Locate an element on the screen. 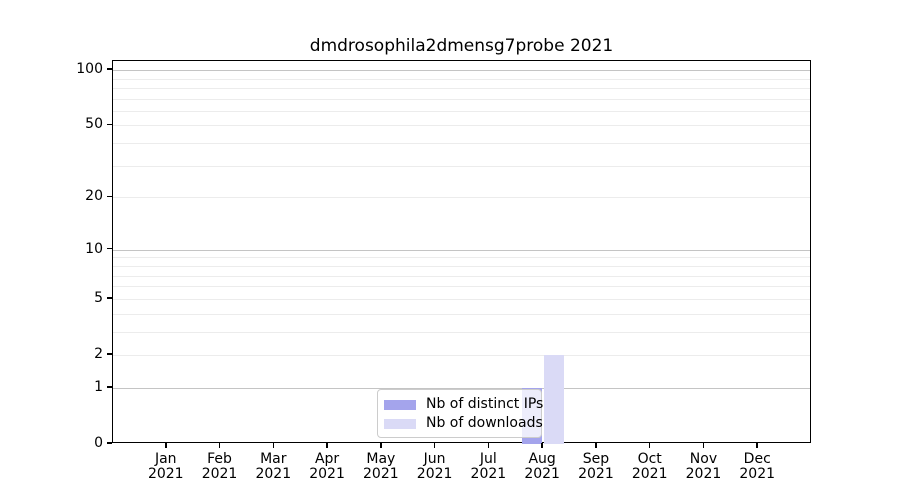 This screenshot has width=900, height=500. y-tick-label-50: 50 is located at coordinates (94, 124).